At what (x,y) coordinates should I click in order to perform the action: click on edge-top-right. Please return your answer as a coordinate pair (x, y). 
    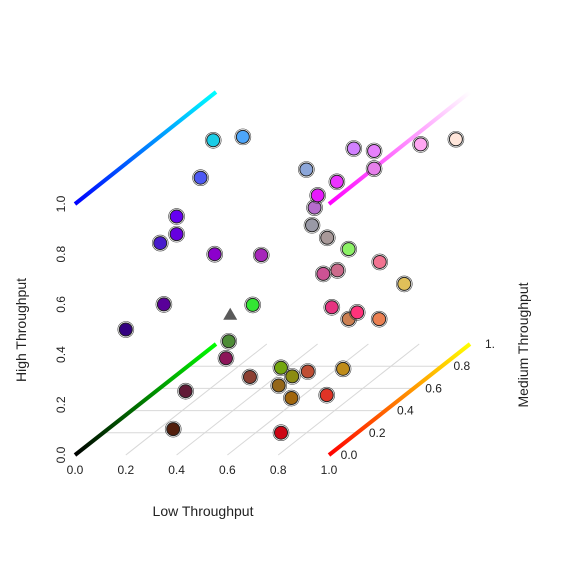
    Looking at the image, I should click on (399, 148).